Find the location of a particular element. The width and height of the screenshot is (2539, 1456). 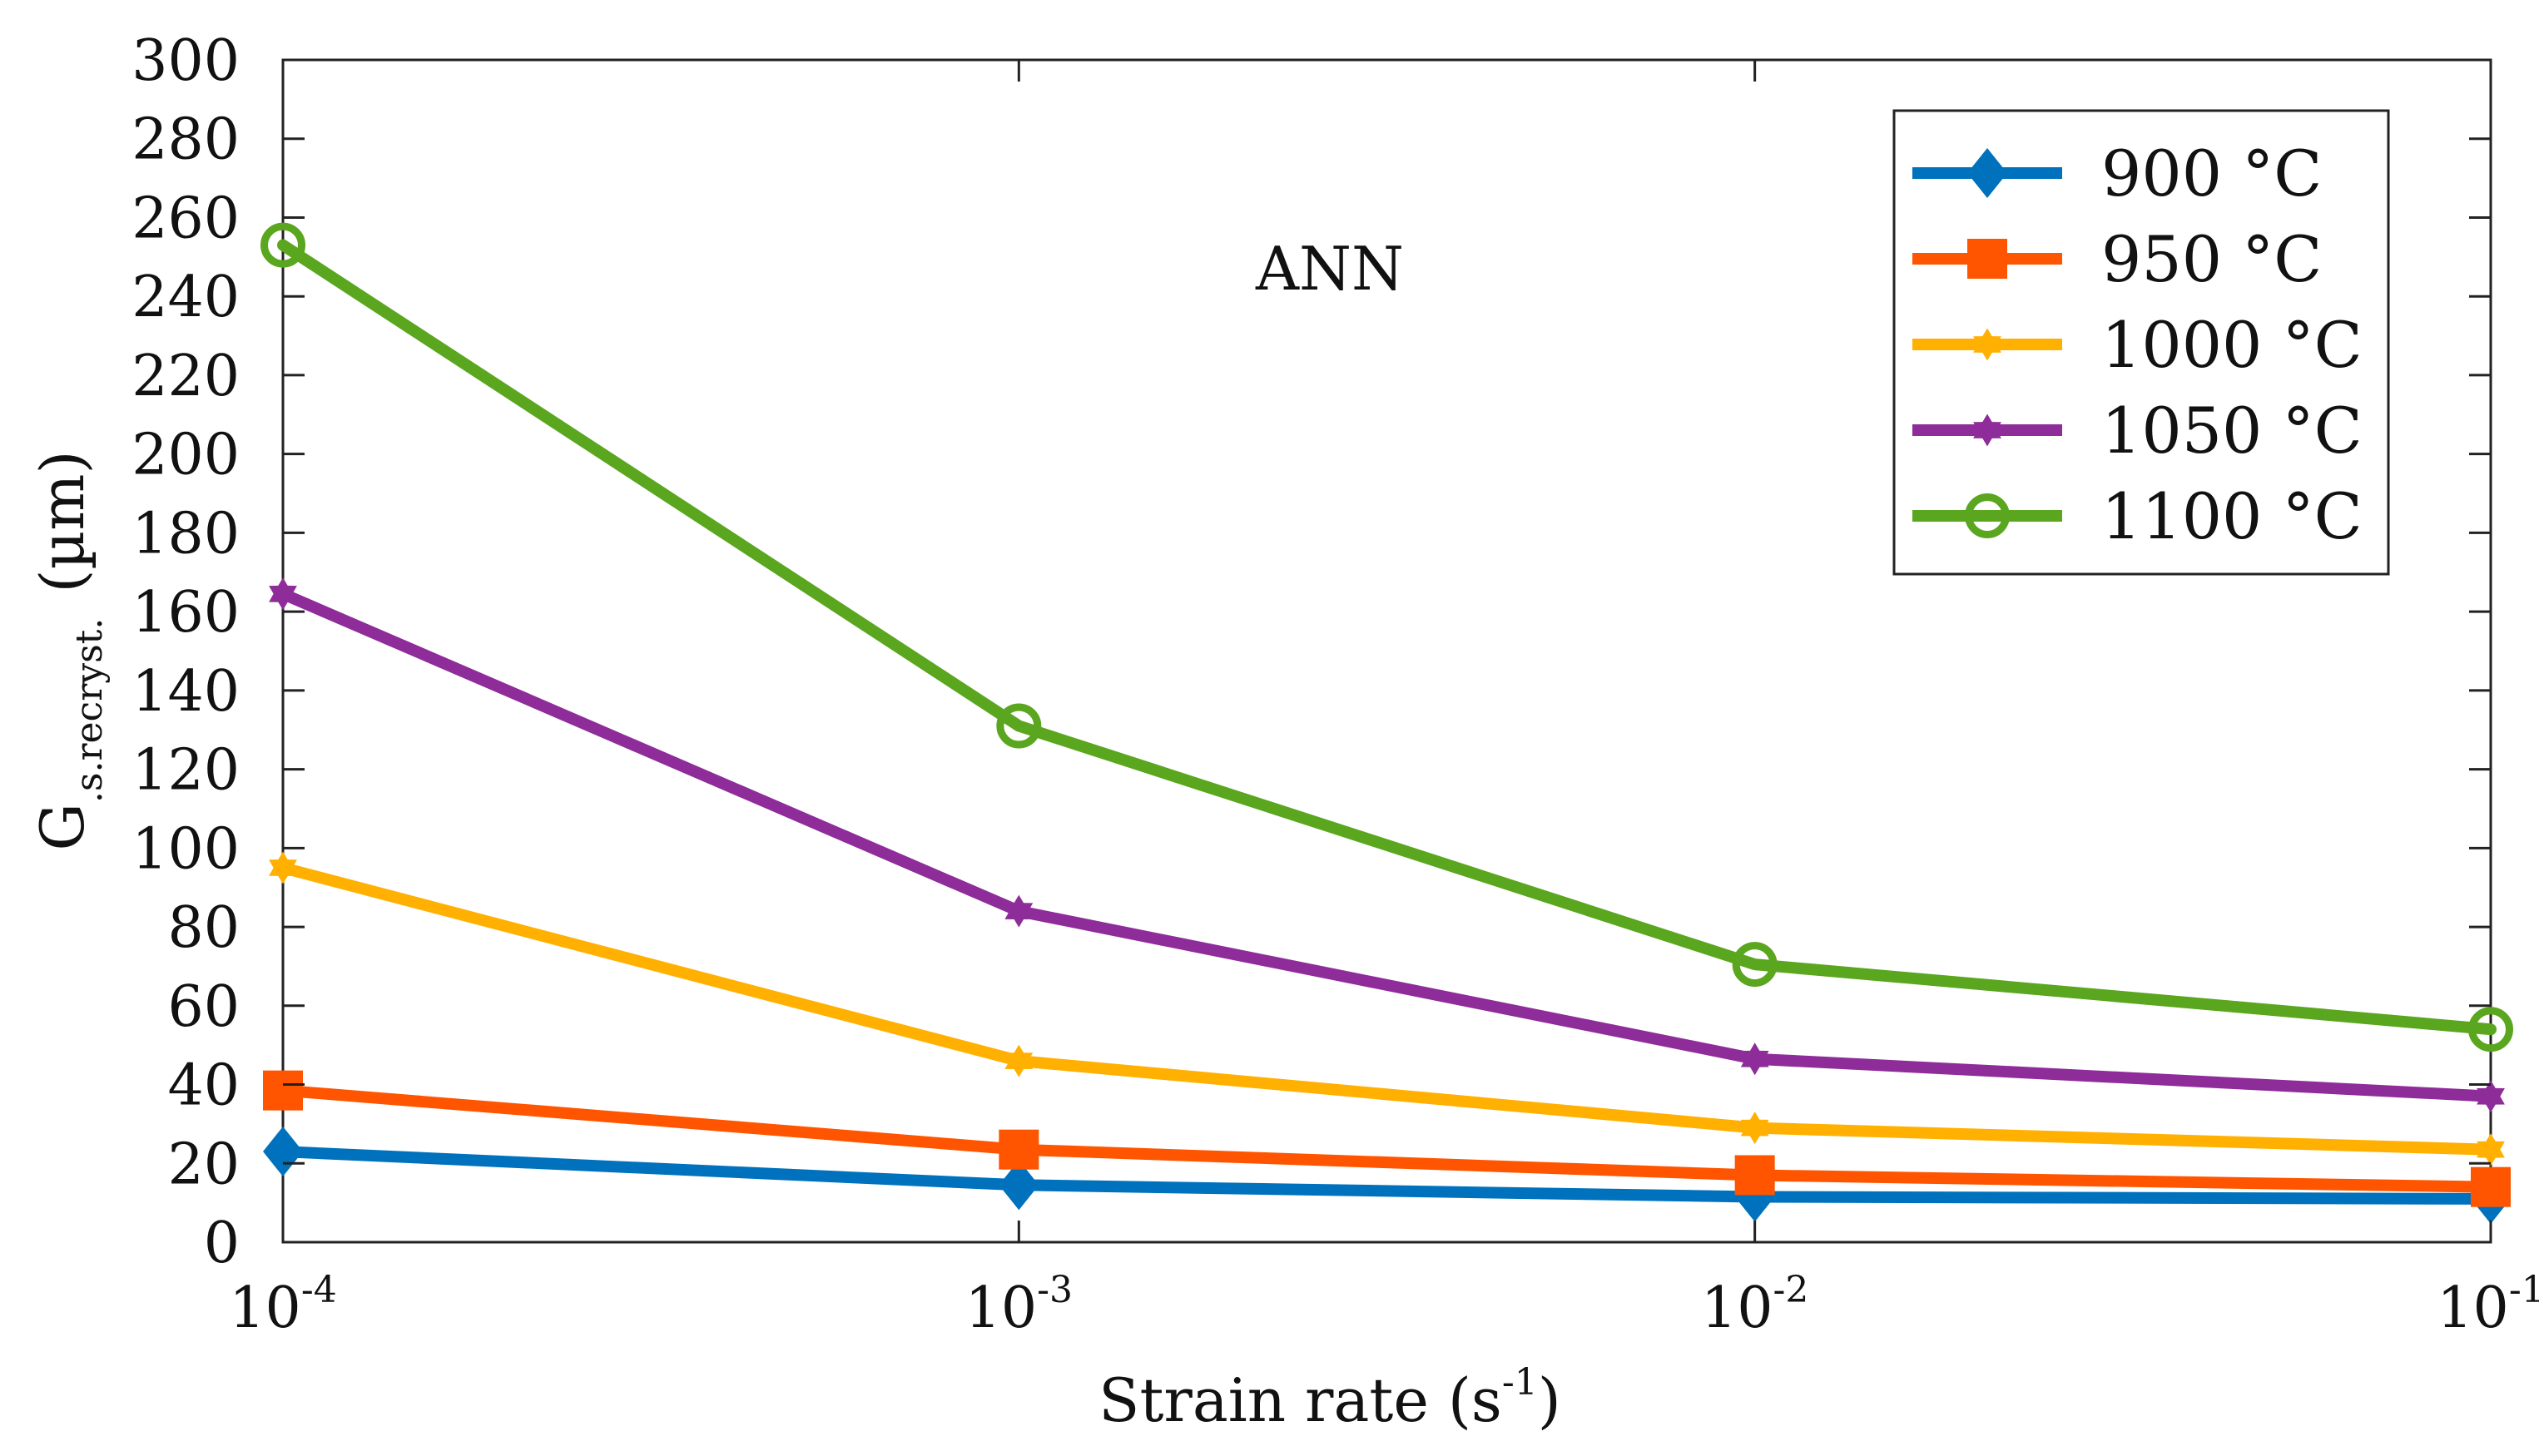

y-tick-label: 20 is located at coordinates (204, 1164).